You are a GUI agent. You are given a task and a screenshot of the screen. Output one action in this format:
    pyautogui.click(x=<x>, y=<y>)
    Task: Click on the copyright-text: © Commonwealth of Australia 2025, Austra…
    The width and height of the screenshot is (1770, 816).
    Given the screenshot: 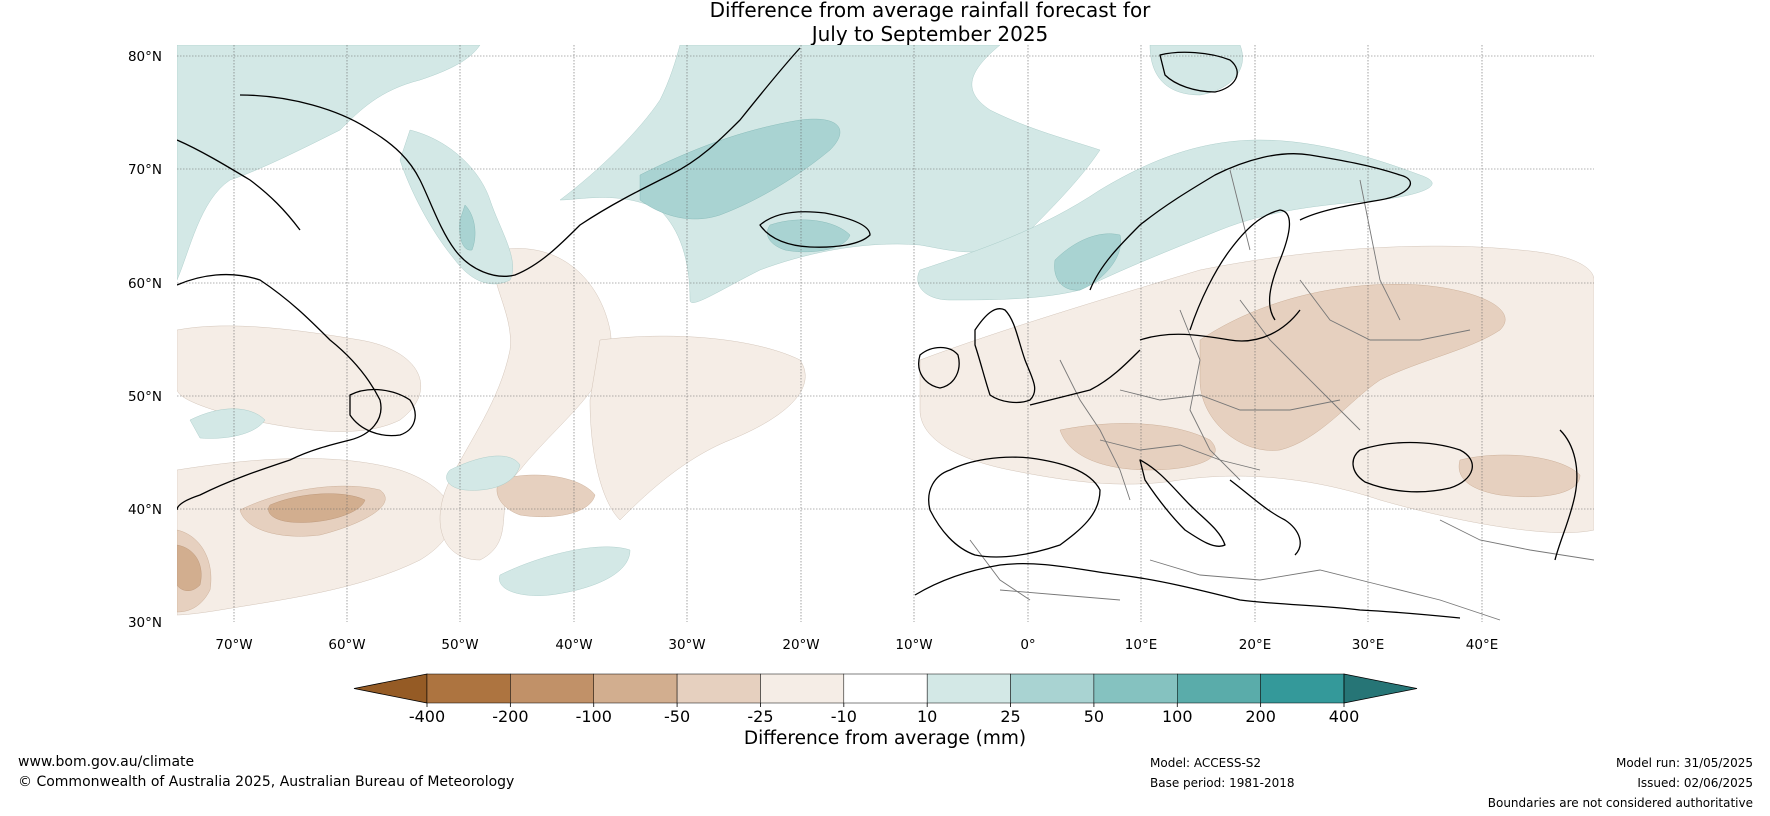 What is the action you would take?
    pyautogui.click(x=266, y=782)
    